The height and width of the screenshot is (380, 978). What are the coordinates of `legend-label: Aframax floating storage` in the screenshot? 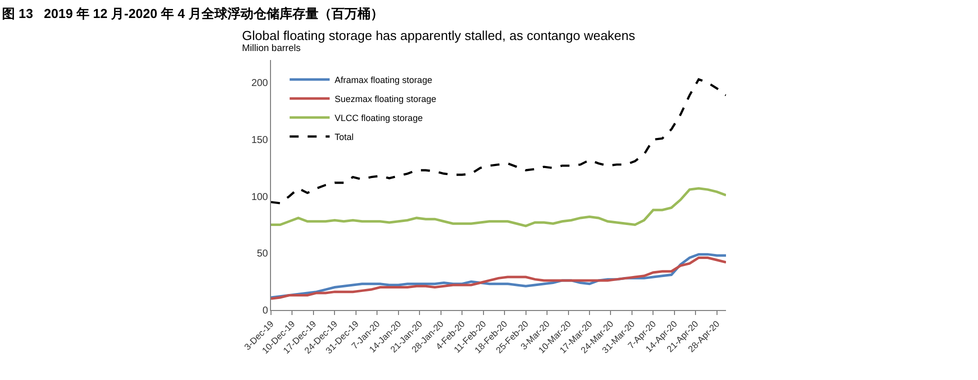 It's located at (383, 80).